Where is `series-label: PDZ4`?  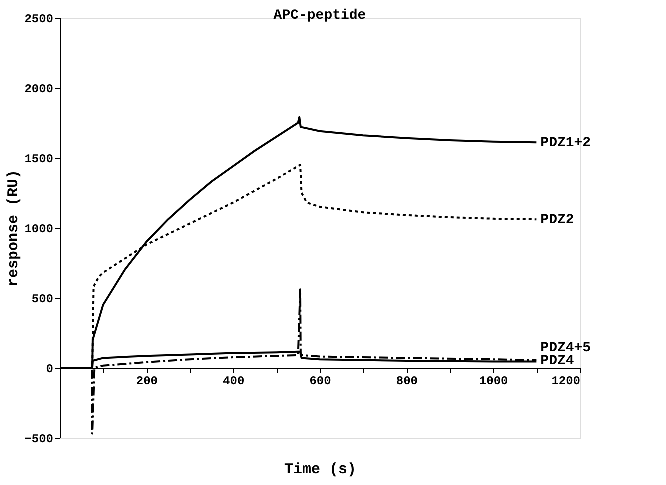
series-label: PDZ4 is located at coordinates (557, 361).